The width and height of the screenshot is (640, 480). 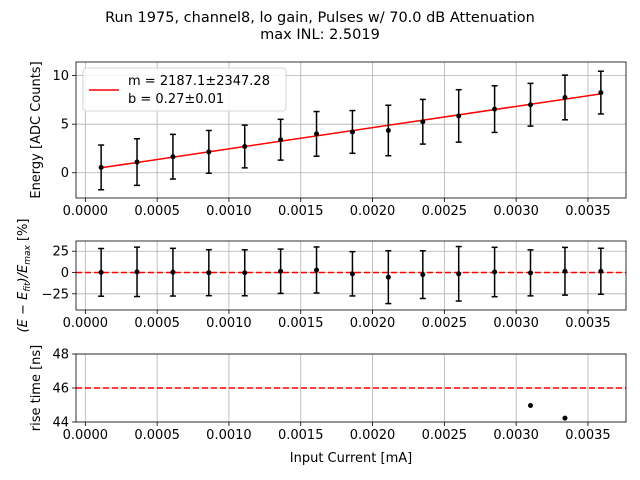 What do you see at coordinates (176, 99) in the screenshot?
I see `legend-entry-intercept: b = 0.27±0.01` at bounding box center [176, 99].